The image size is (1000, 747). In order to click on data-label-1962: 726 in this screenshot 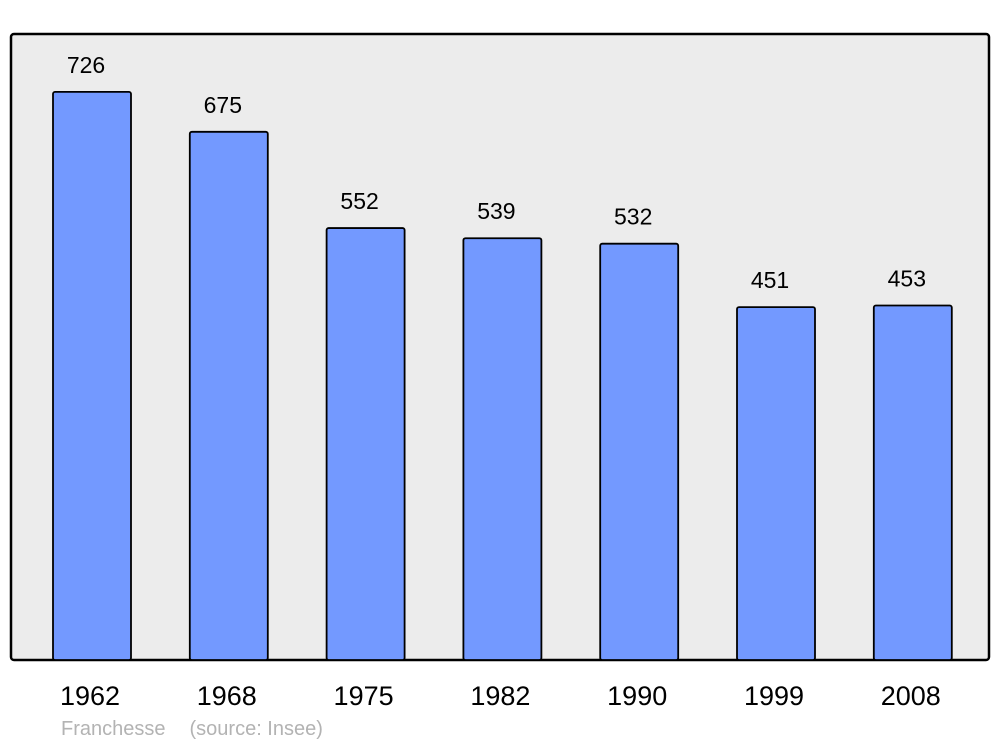, I will do `click(86, 65)`.